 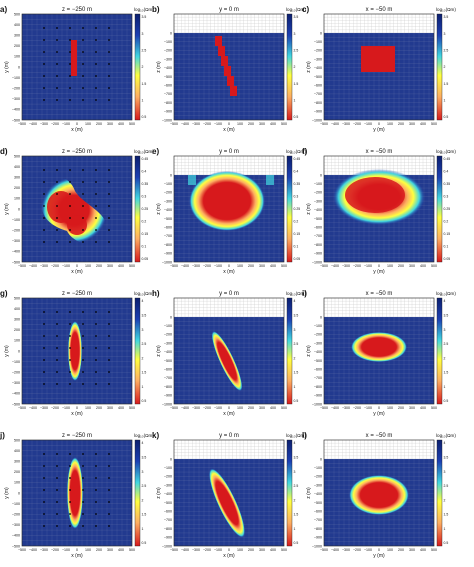 I want to click on panel-title: x = −50 m, so click(x=379, y=436).